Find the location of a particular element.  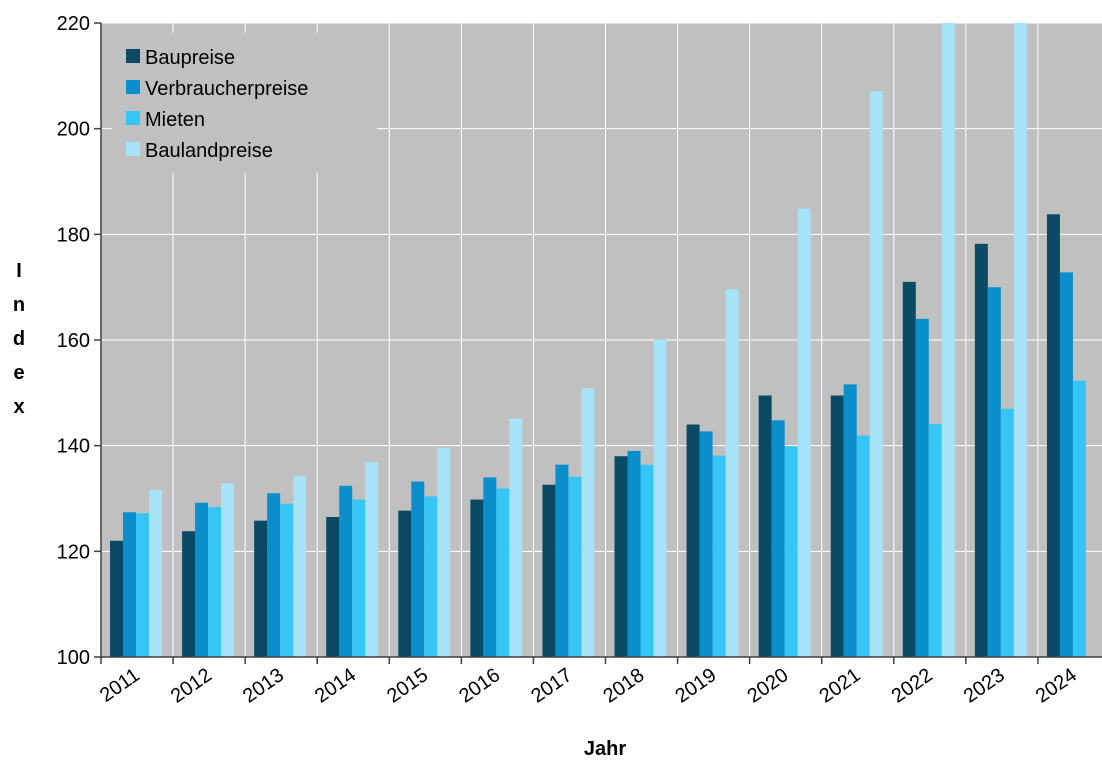

y-tick-label: 160 is located at coordinates (73, 341).